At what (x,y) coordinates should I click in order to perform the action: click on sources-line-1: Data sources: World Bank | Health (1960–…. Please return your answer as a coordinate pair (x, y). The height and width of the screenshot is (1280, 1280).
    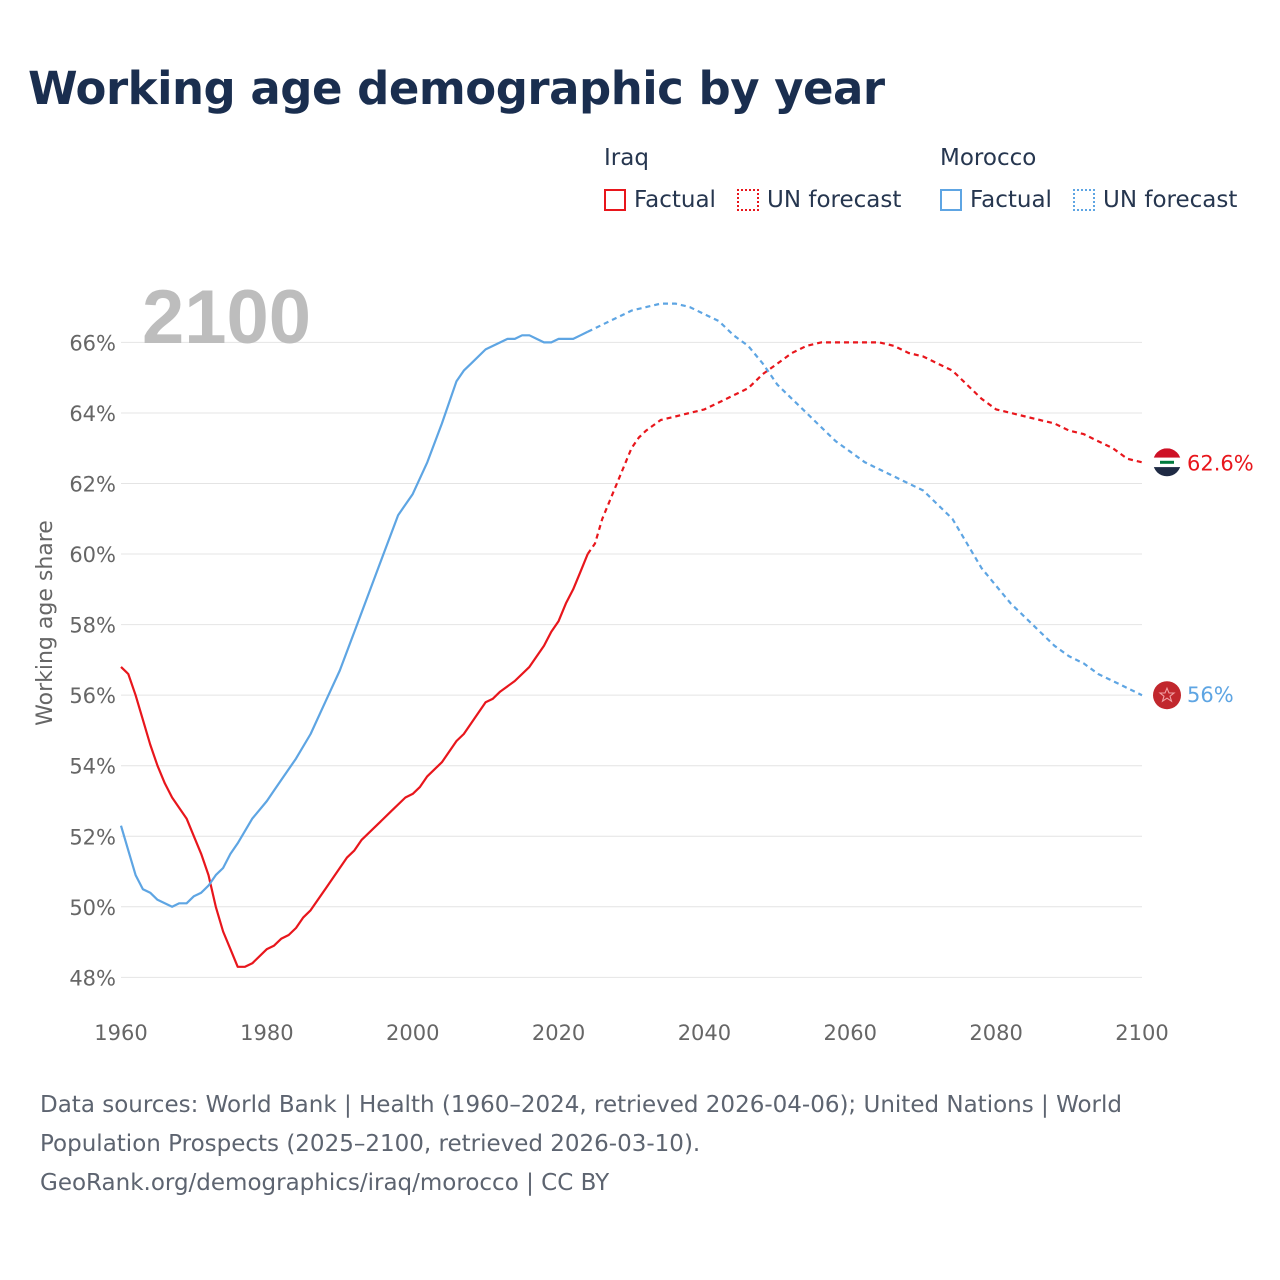
    Looking at the image, I should click on (581, 1105).